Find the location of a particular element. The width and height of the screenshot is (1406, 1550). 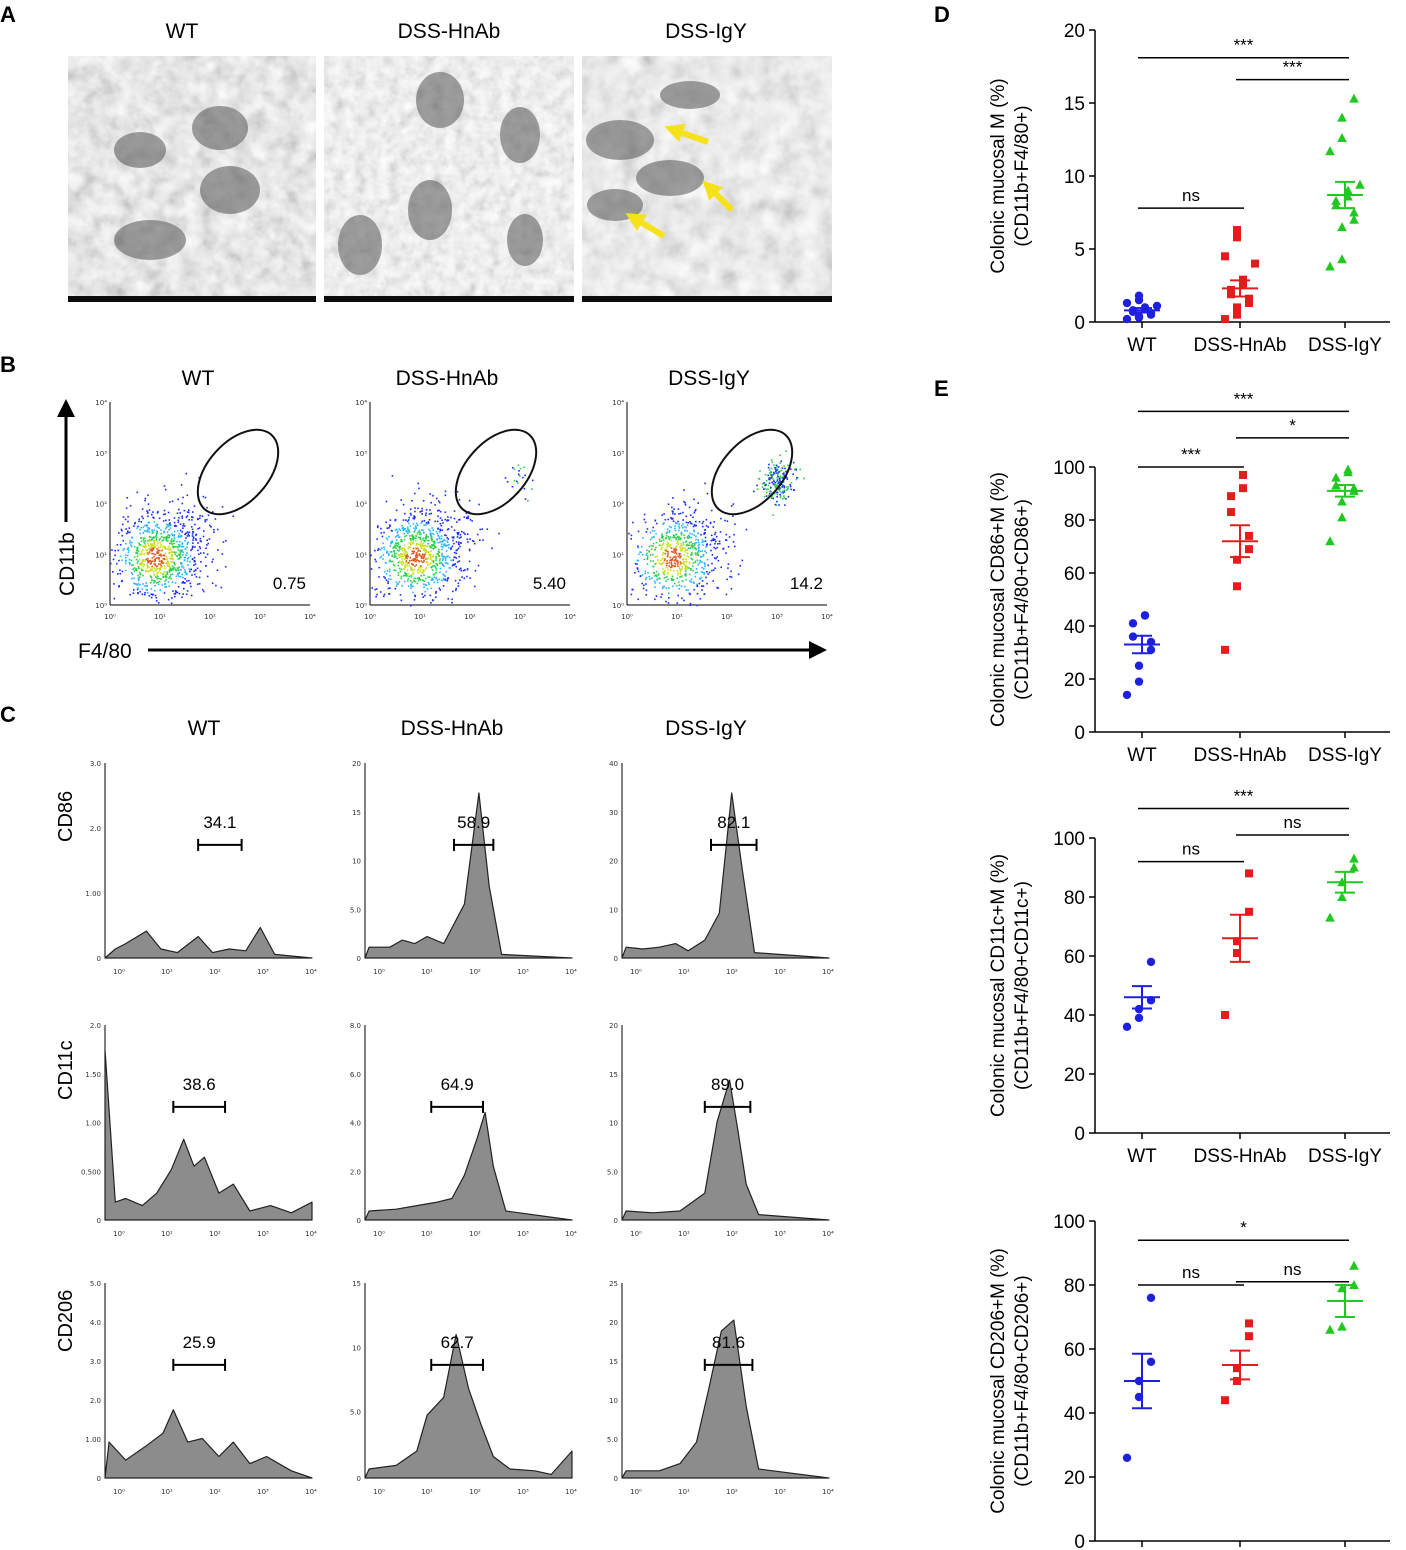

hist-x-tick-label: 10² is located at coordinates (732, 972).